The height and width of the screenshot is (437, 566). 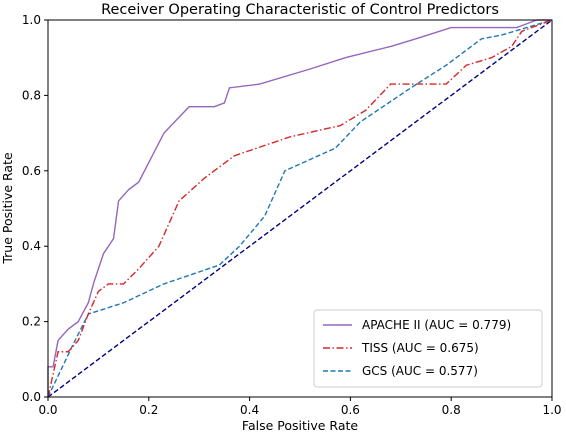 I want to click on y-tick-label: 0.8, so click(x=31, y=95).